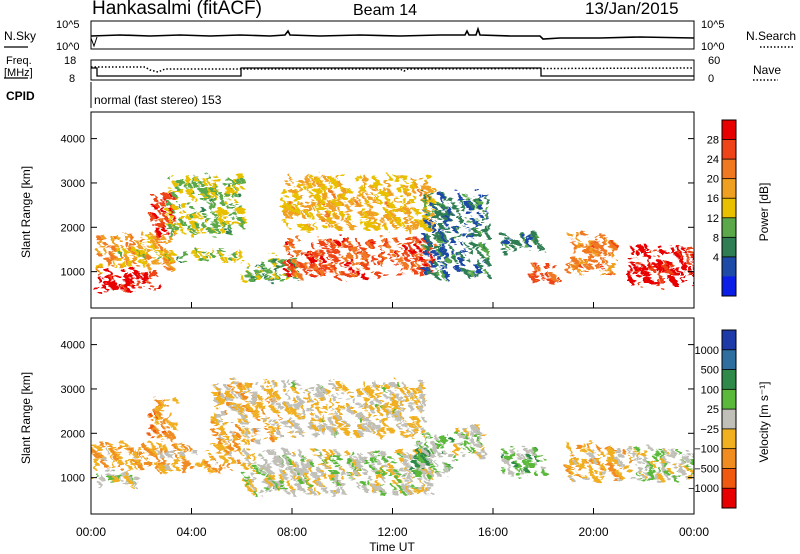  What do you see at coordinates (392, 547) in the screenshot?
I see `x-axis-label: Time UT` at bounding box center [392, 547].